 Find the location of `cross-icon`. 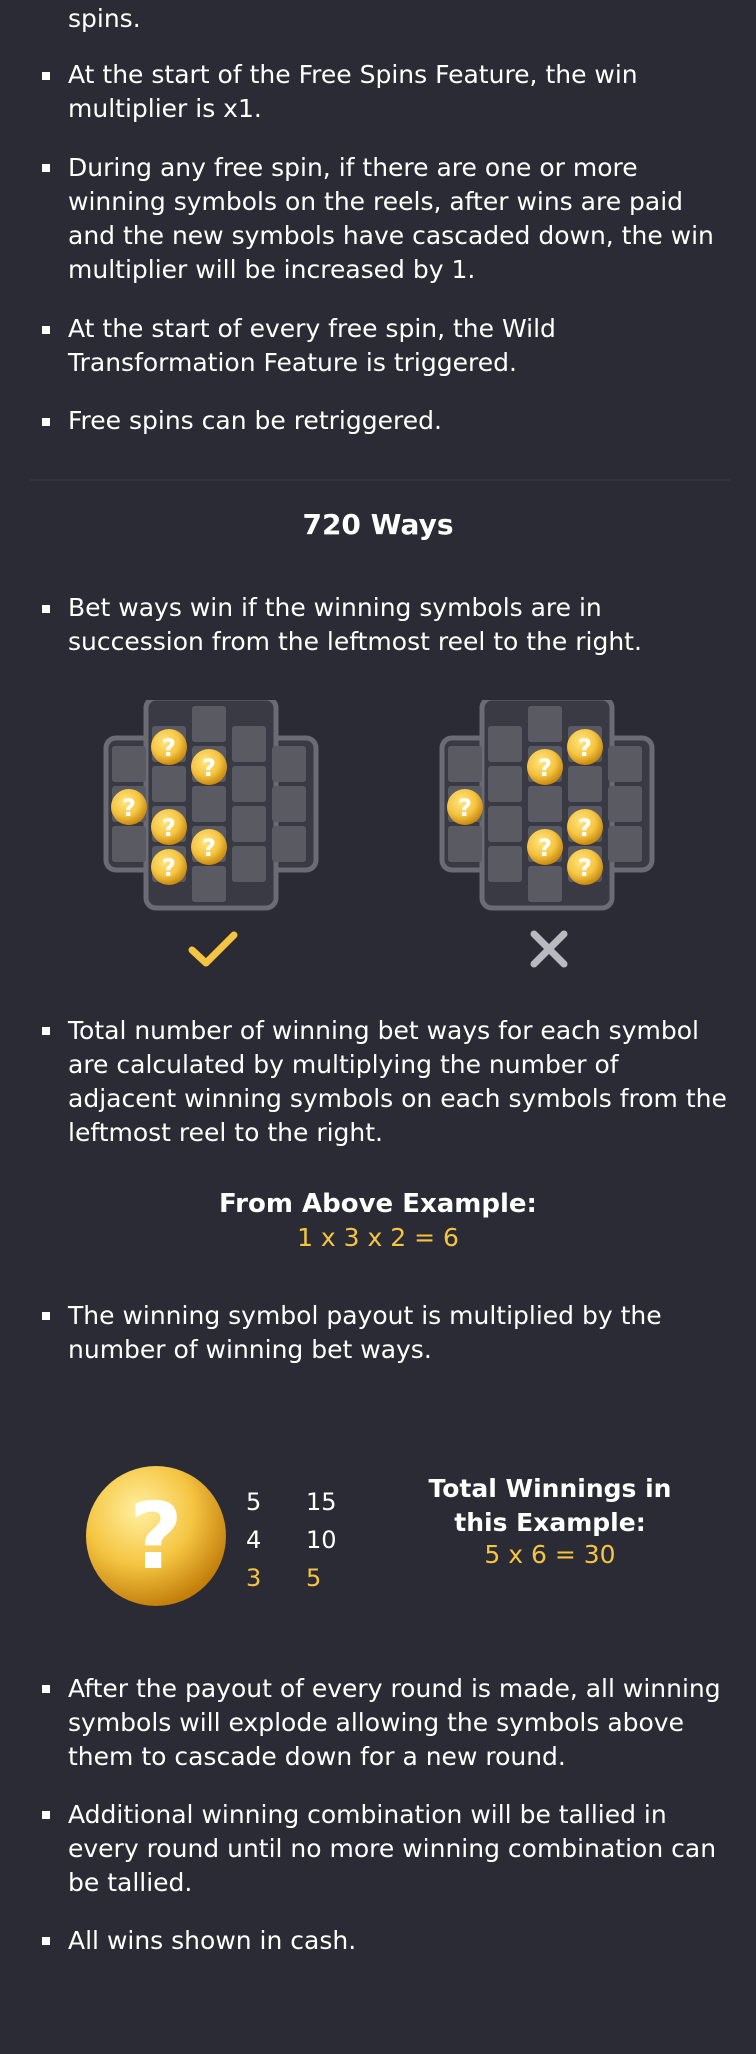

cross-icon is located at coordinates (549, 949).